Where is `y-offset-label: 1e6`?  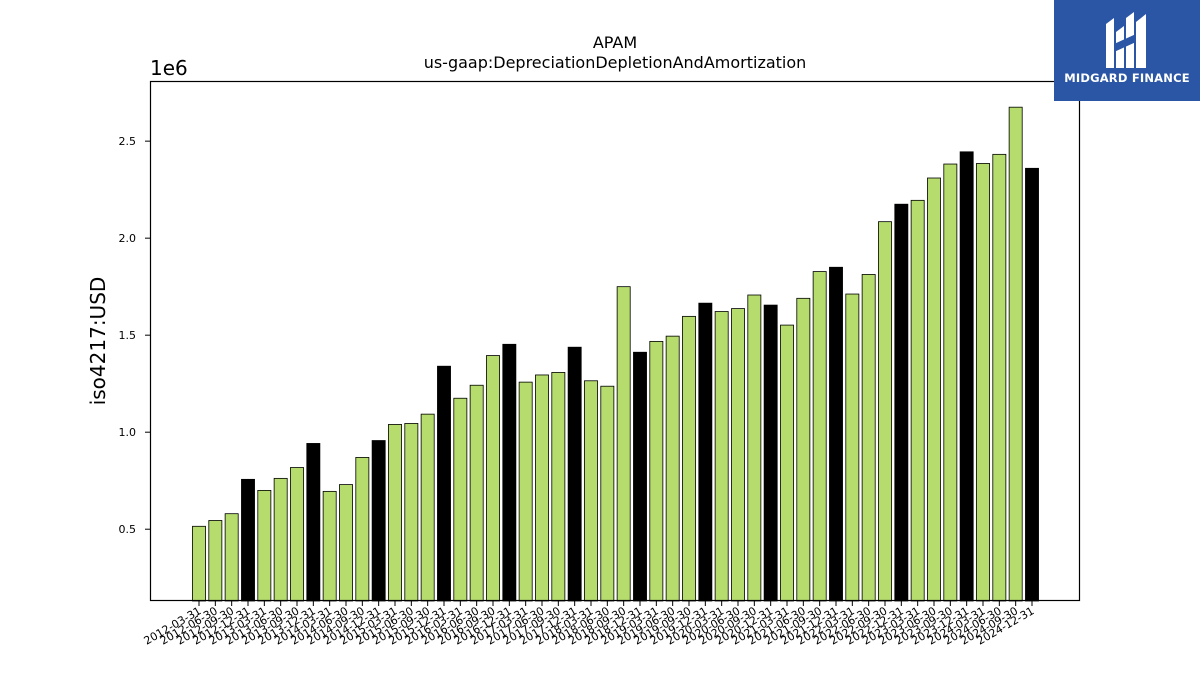 y-offset-label: 1e6 is located at coordinates (169, 68).